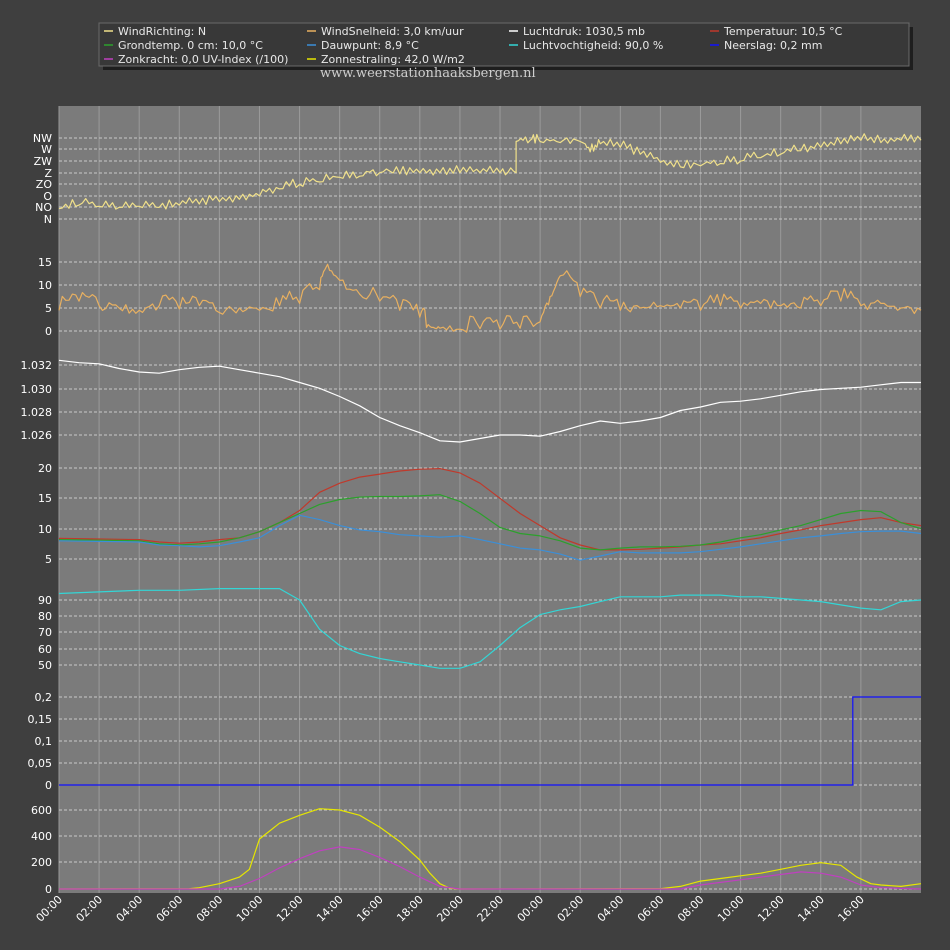  Describe the element at coordinates (45, 468) in the screenshot. I see `y-tick-label: 20` at that location.